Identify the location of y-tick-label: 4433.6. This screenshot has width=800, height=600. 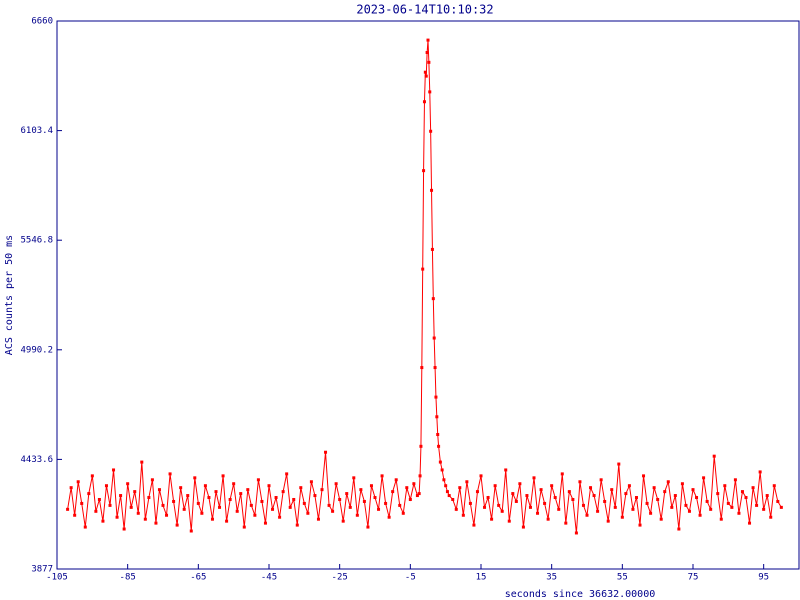
(36, 460).